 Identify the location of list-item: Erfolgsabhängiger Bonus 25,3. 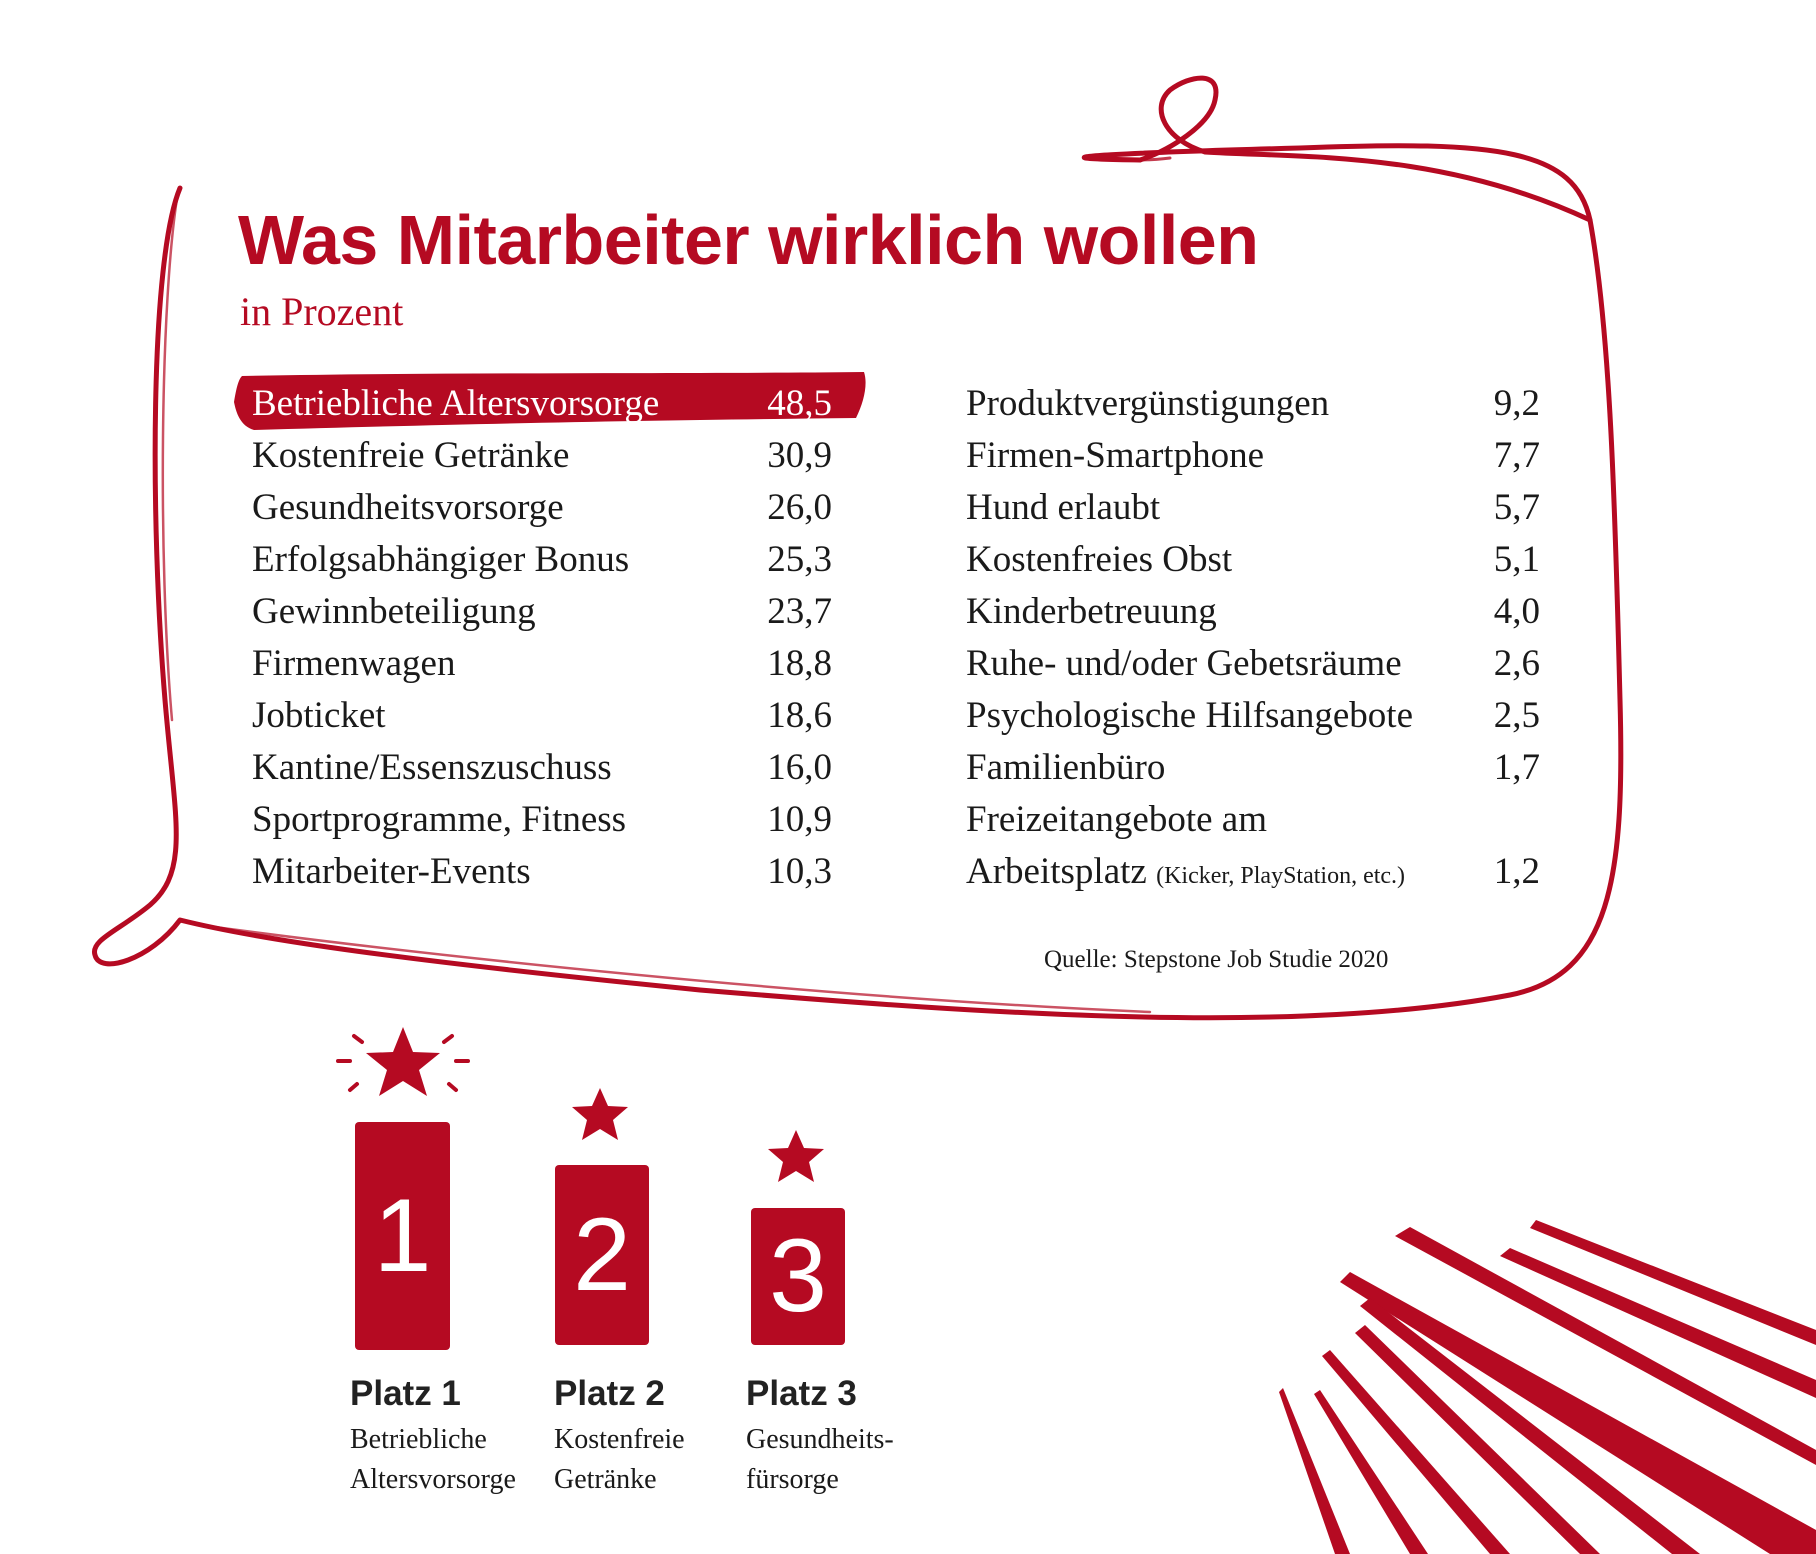
(542, 560).